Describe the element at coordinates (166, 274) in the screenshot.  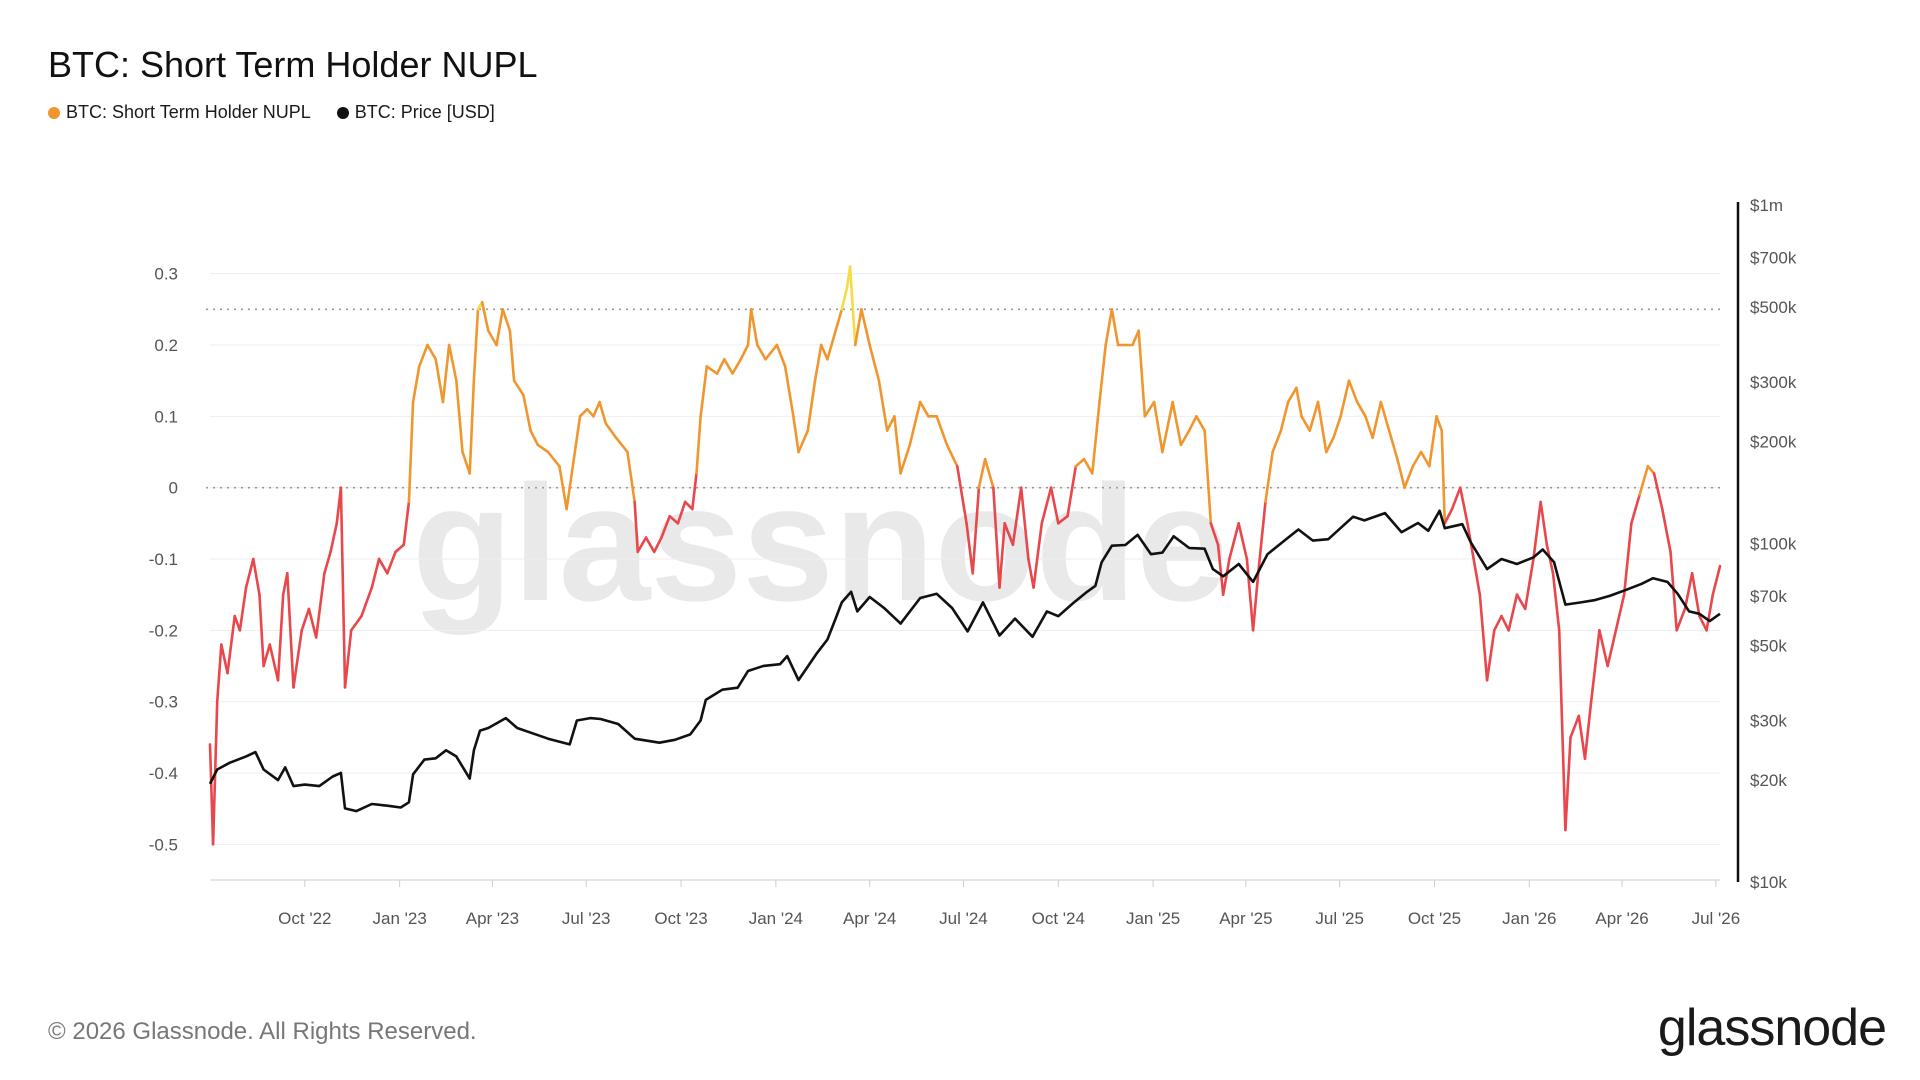
I see `left-tick-label: 0.3` at that location.